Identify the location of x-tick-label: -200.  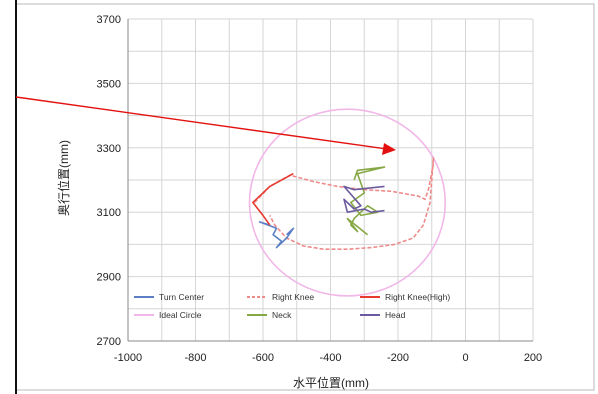
(398, 358).